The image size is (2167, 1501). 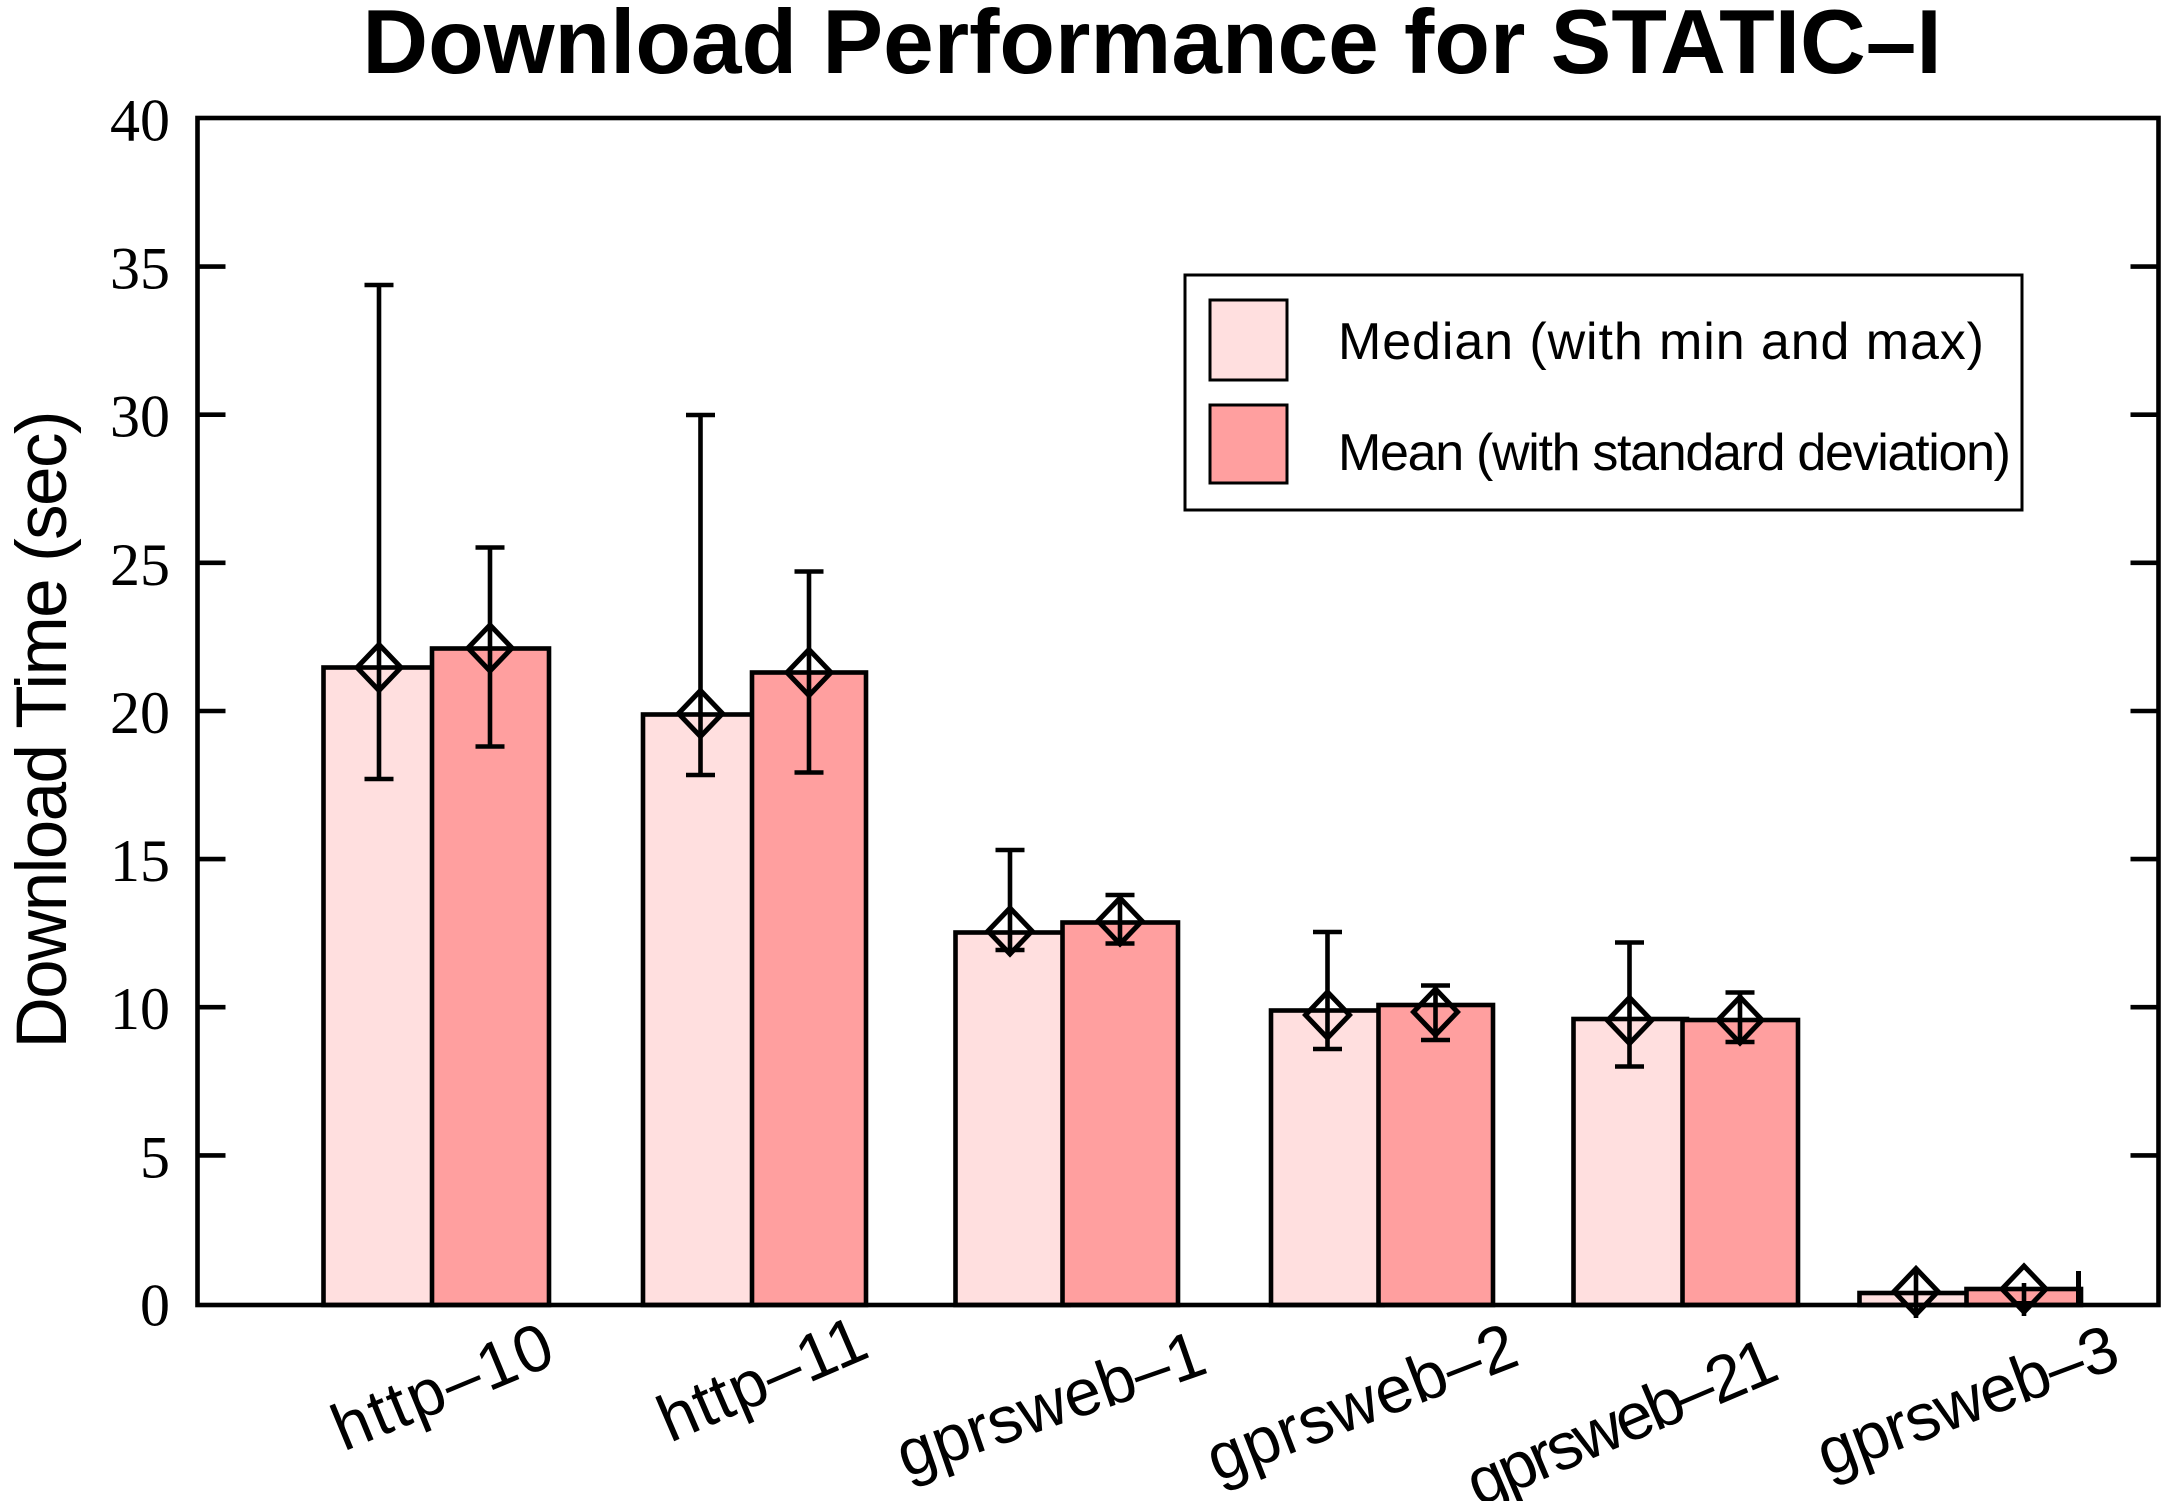 What do you see at coordinates (1674, 453) in the screenshot?
I see `svg-text: Mean (with standard deviation)` at bounding box center [1674, 453].